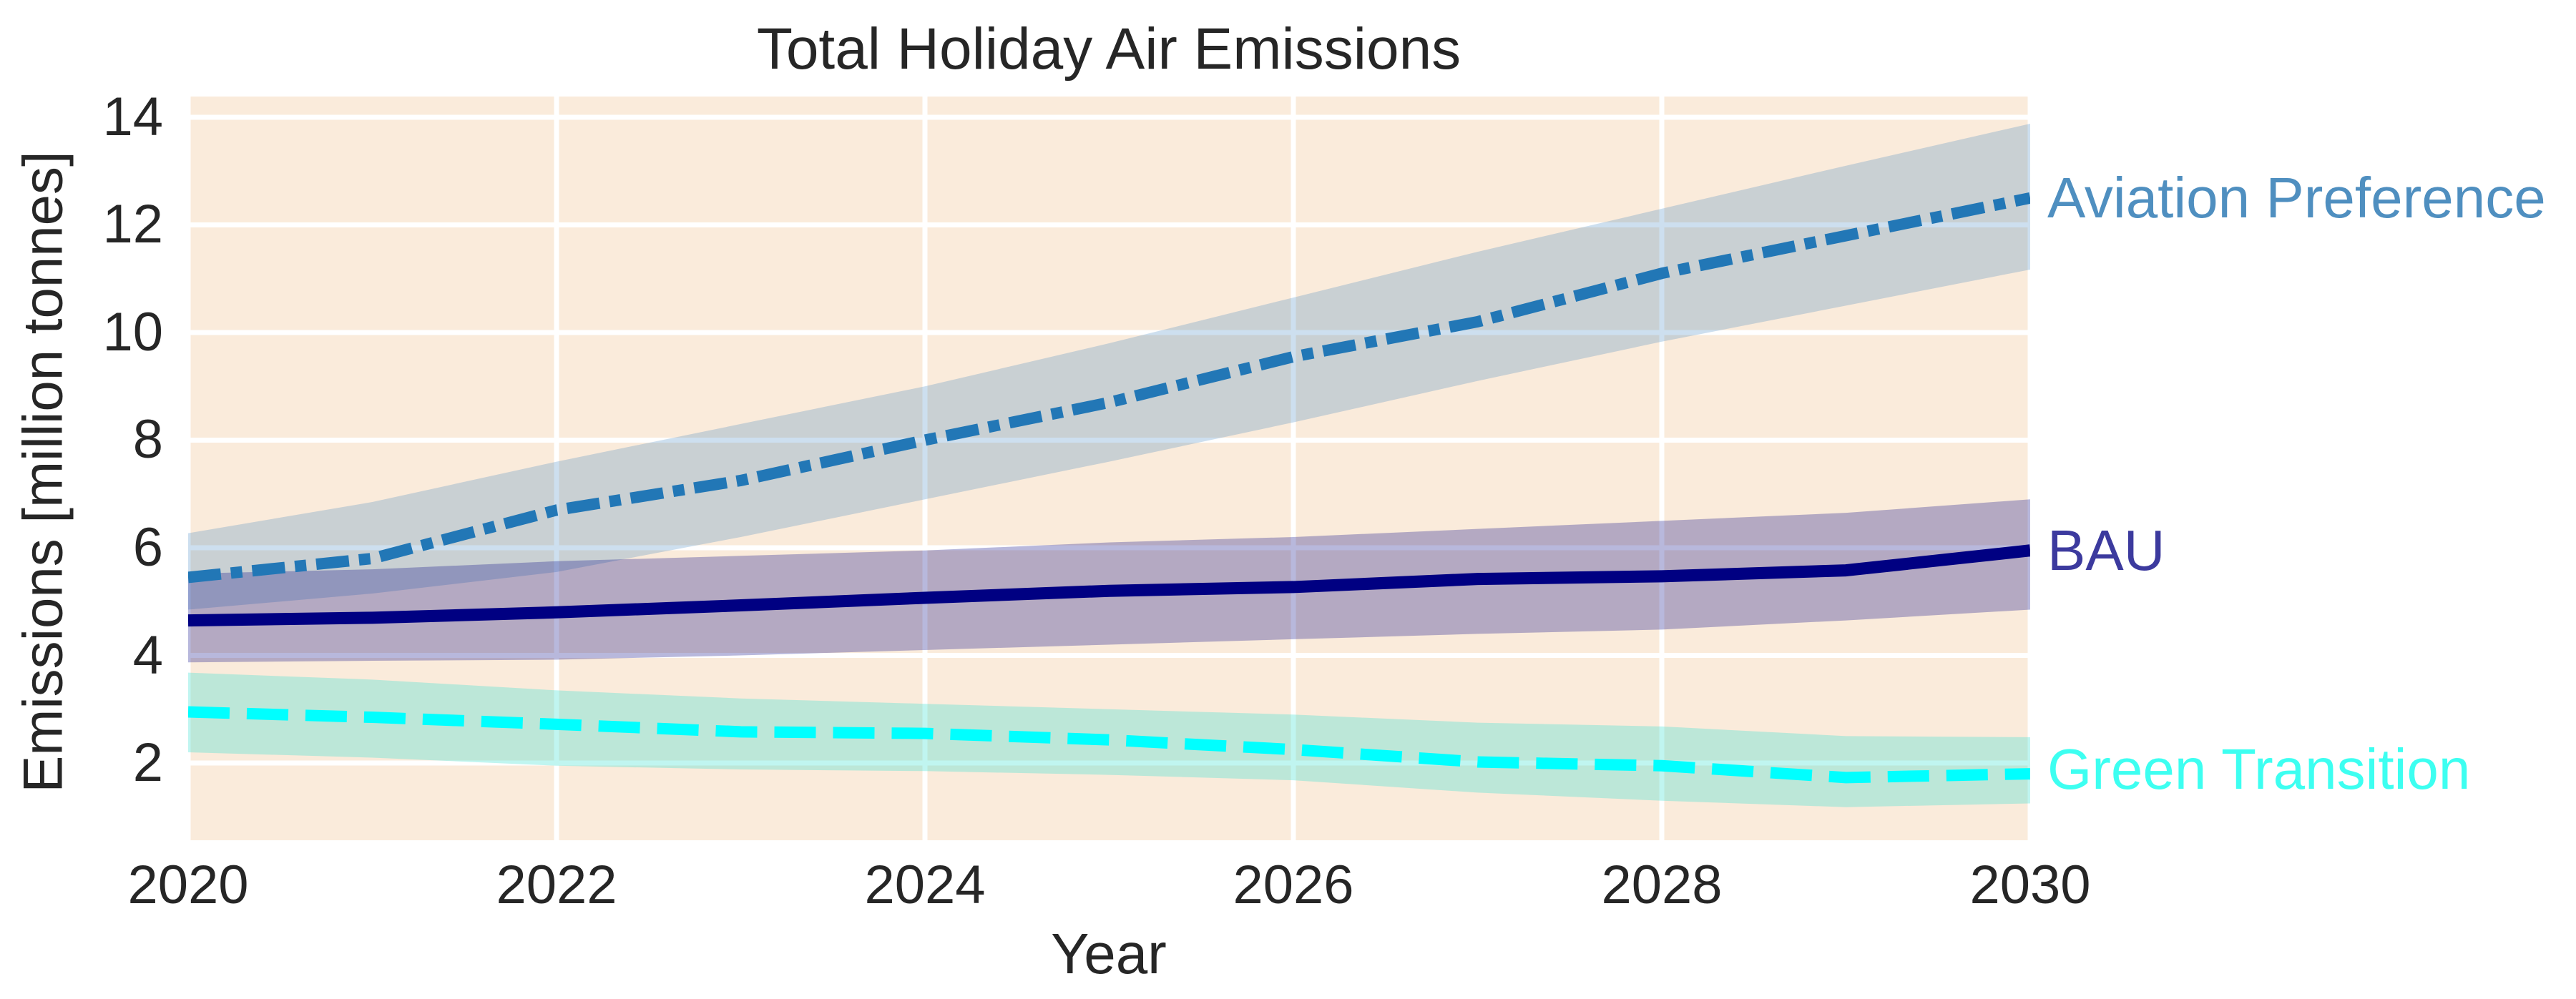 The height and width of the screenshot is (999, 2576). I want to click on y-tick-label-6: 6, so click(147, 547).